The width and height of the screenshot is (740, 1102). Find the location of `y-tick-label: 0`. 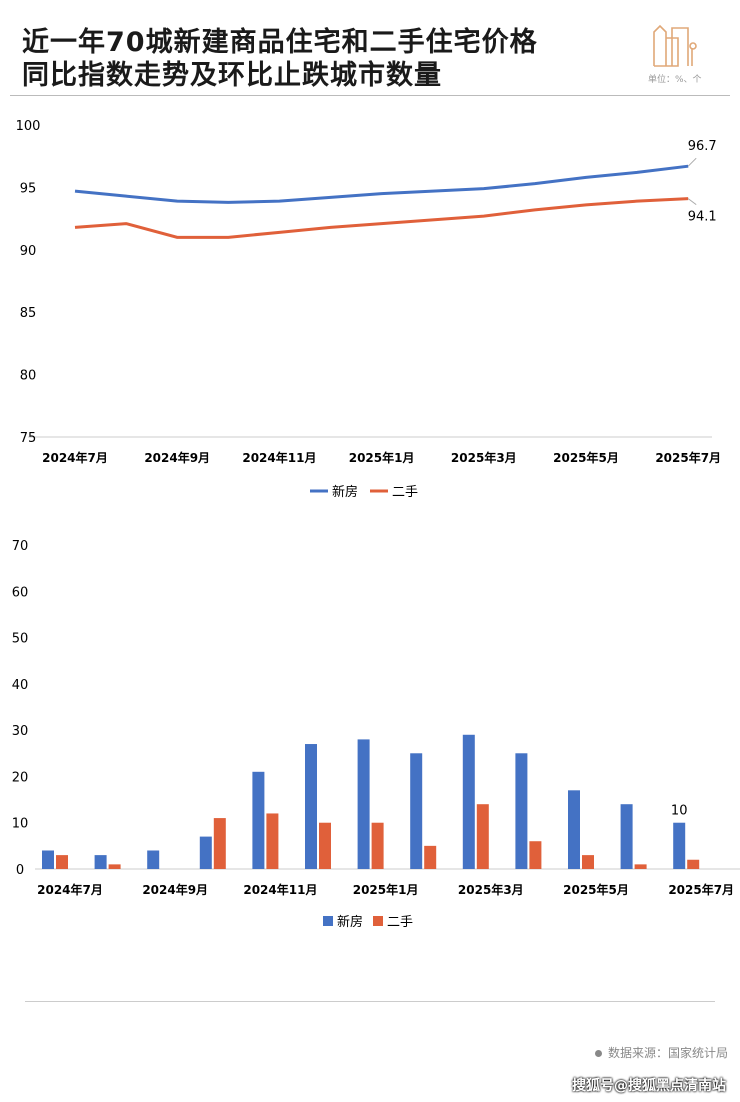

y-tick-label: 0 is located at coordinates (20, 870).